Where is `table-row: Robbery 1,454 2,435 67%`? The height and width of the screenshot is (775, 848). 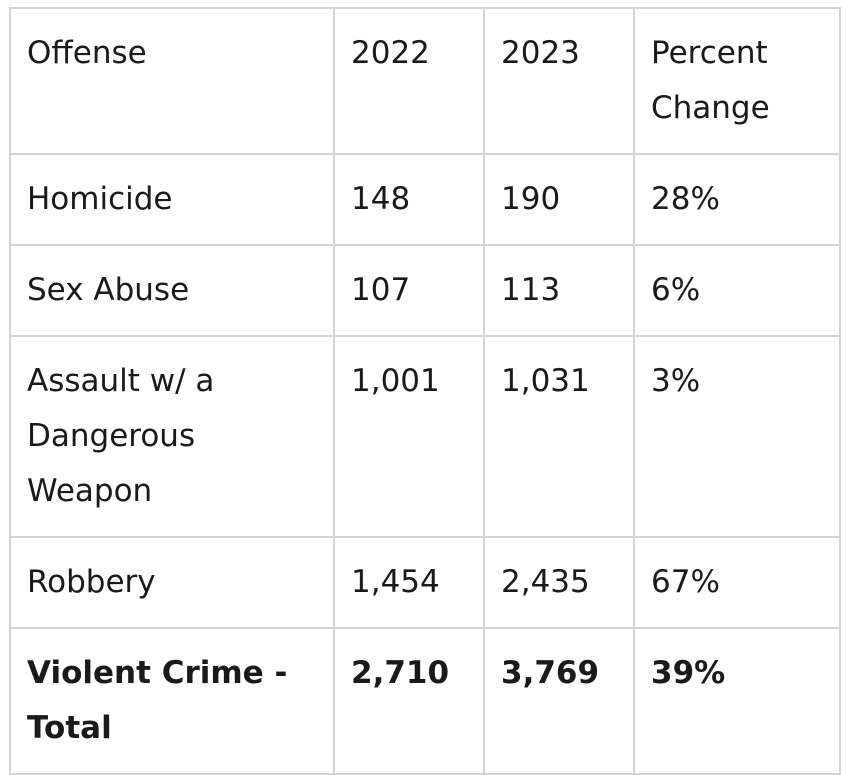
table-row: Robbery 1,454 2,435 67% is located at coordinates (425, 582).